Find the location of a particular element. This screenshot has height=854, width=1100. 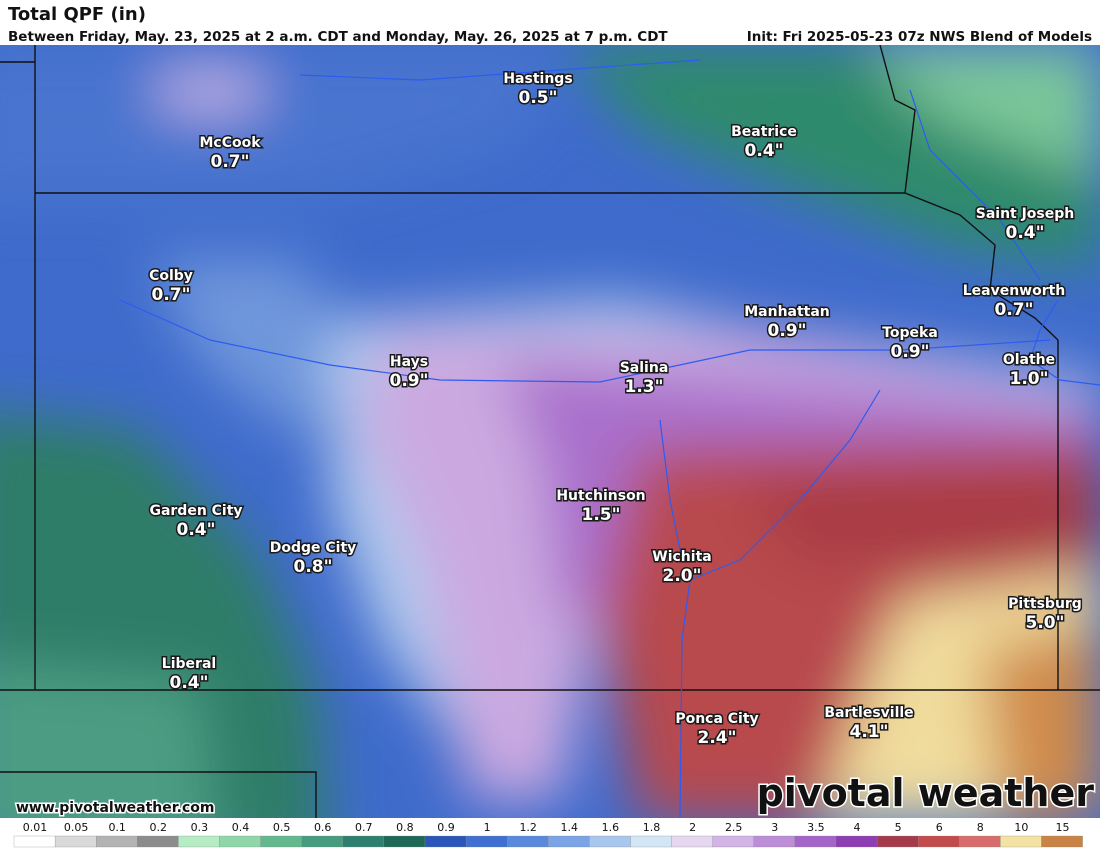

colorbar-label: 6 is located at coordinates (939, 827).